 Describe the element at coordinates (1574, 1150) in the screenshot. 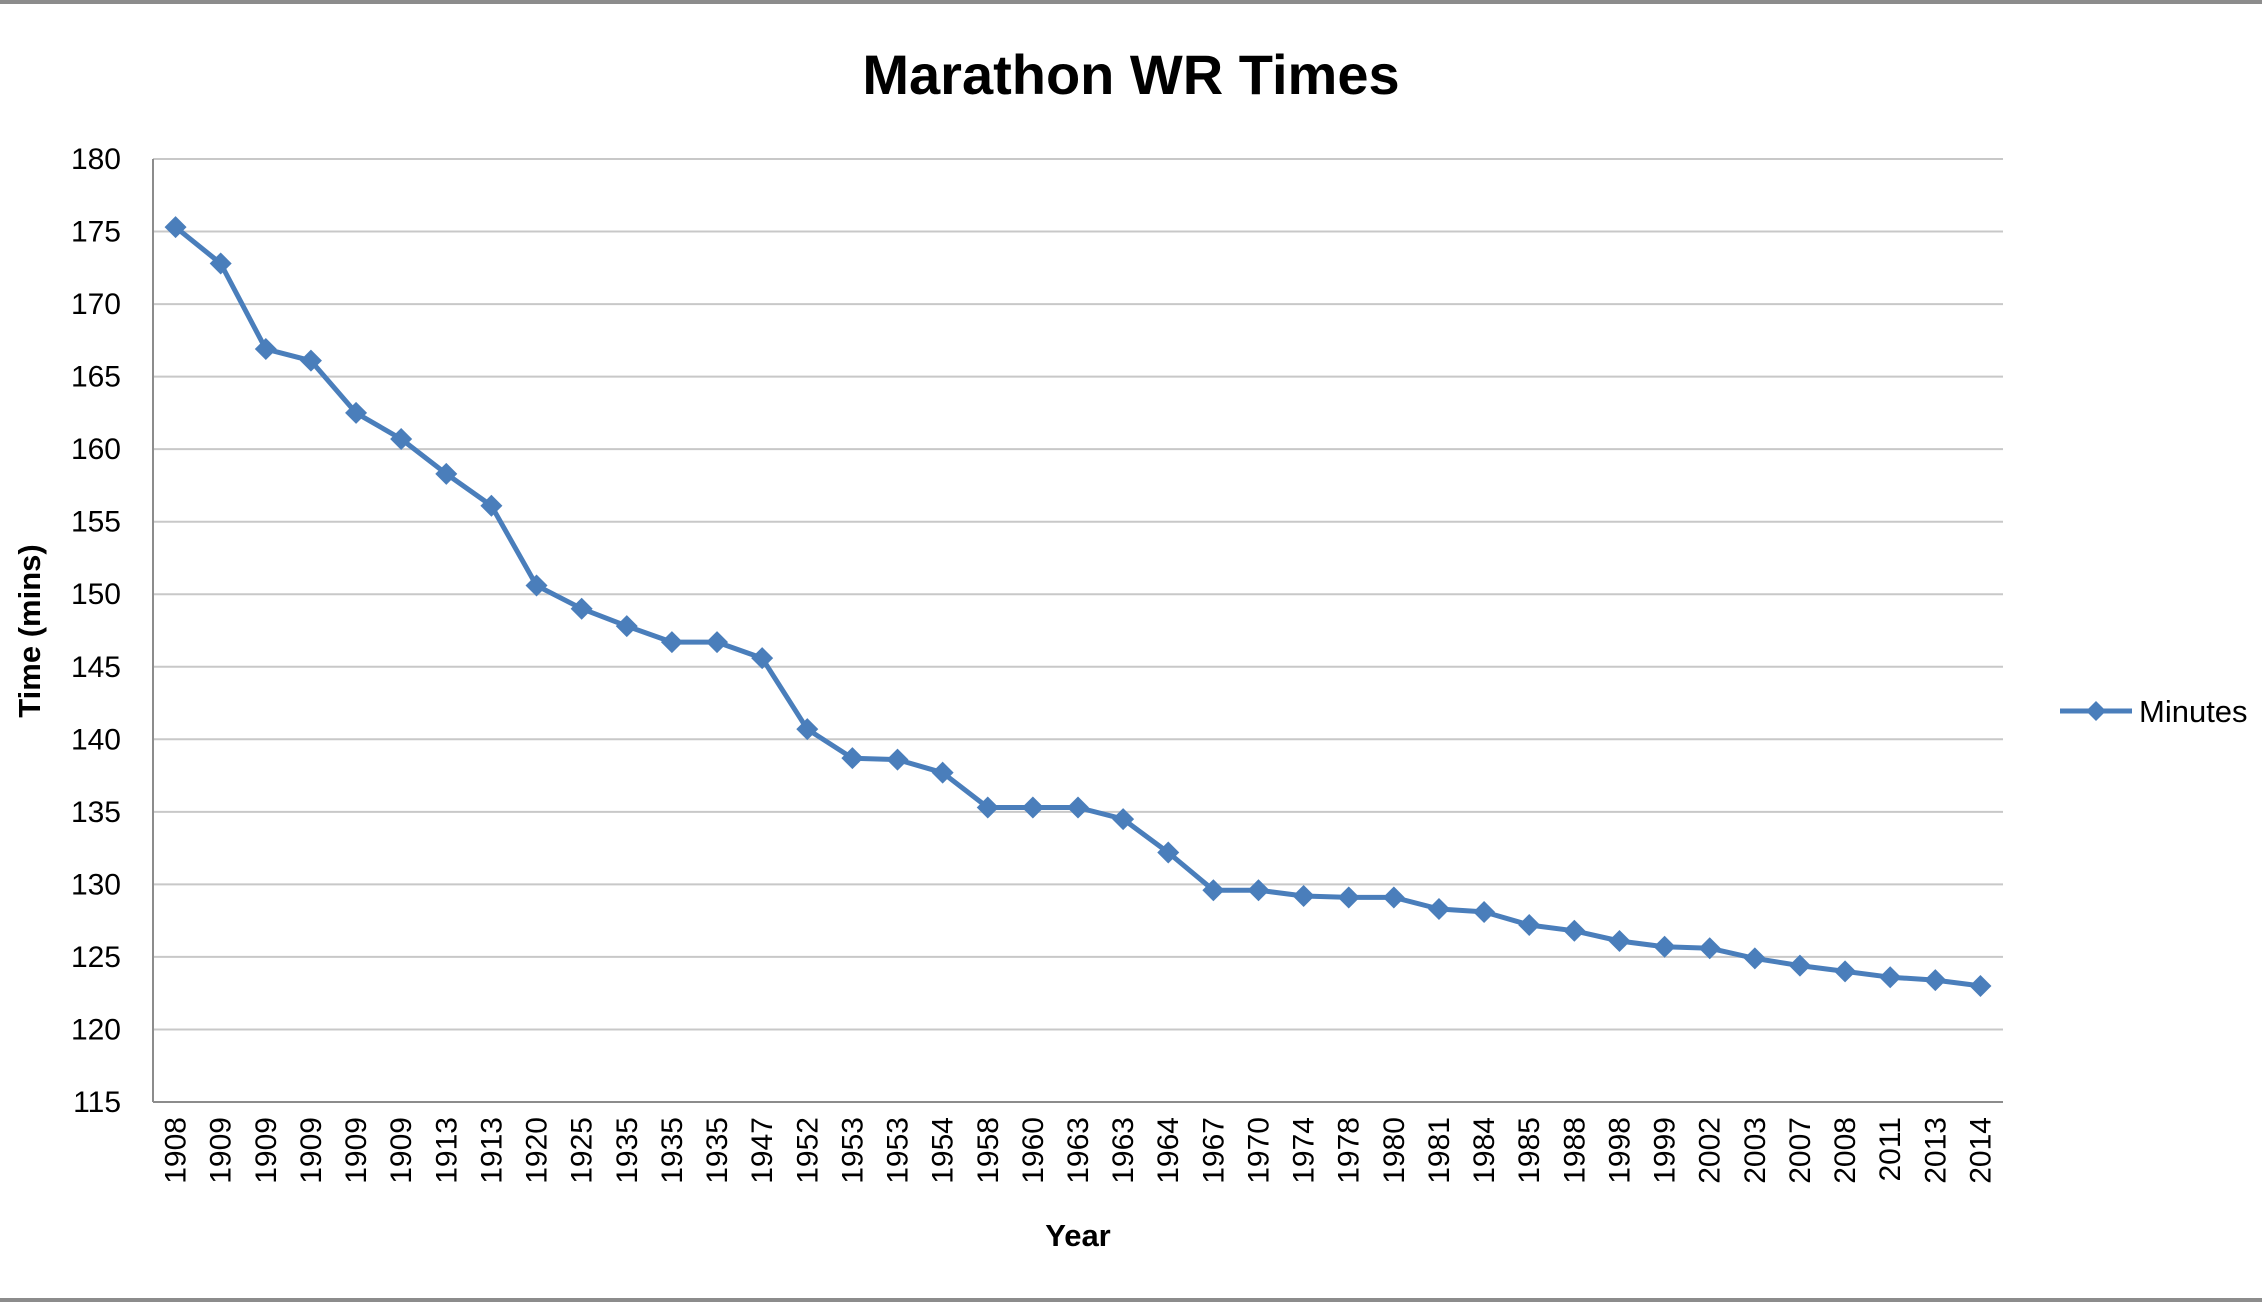

I see `x-tick-label: 1988` at that location.